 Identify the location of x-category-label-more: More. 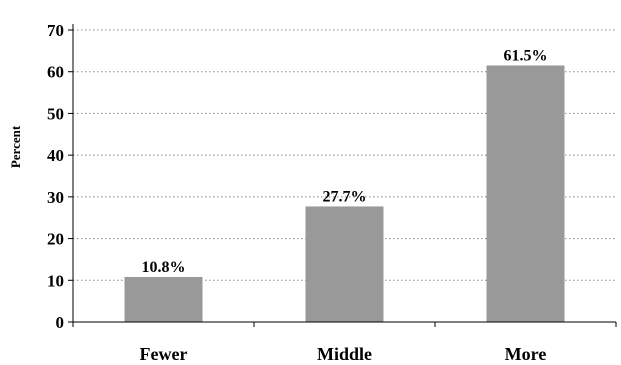
(526, 354).